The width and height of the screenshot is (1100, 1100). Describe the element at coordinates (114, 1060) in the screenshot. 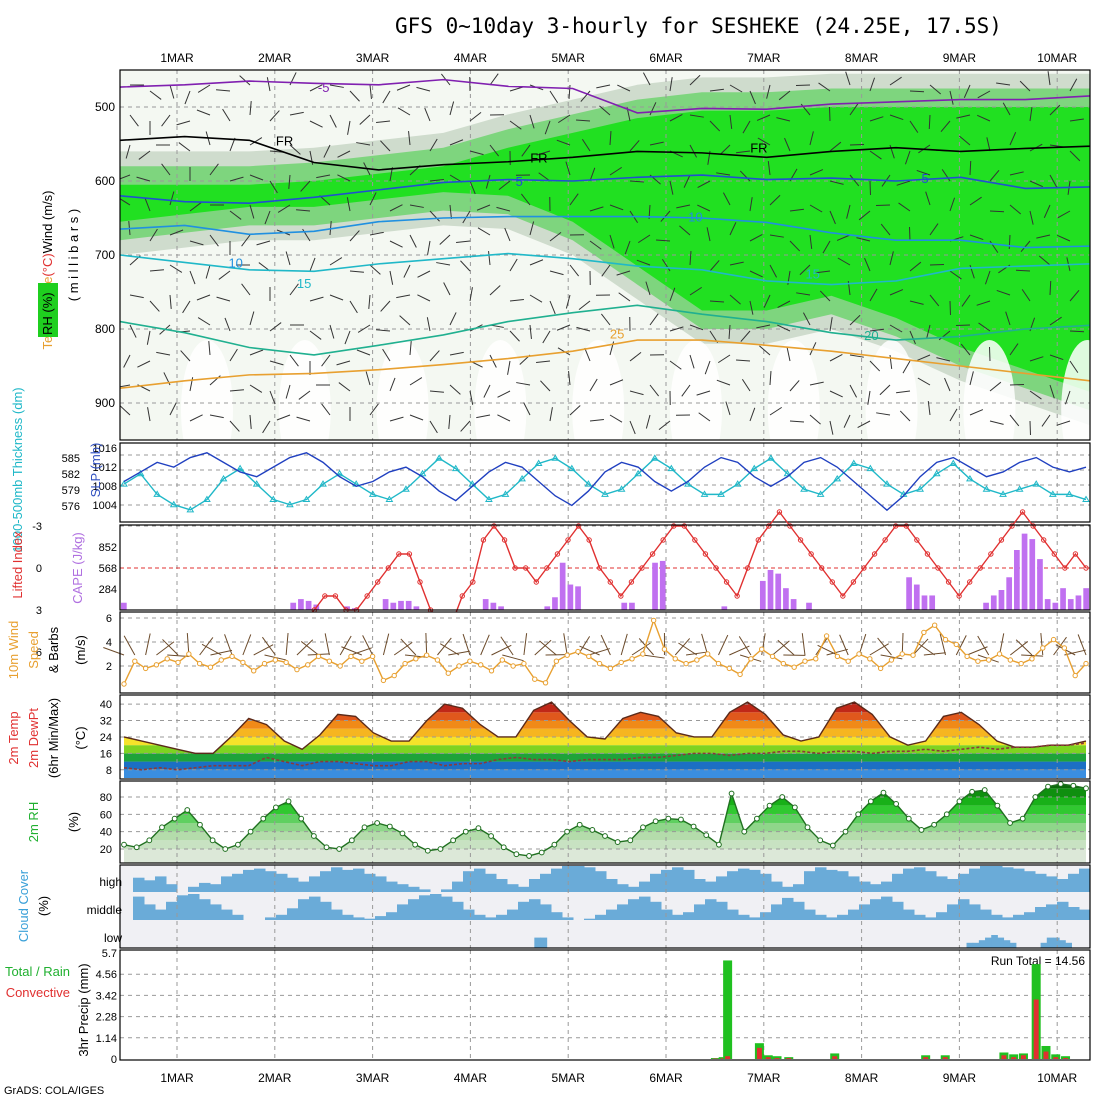

I see `precip-tick: 0` at that location.